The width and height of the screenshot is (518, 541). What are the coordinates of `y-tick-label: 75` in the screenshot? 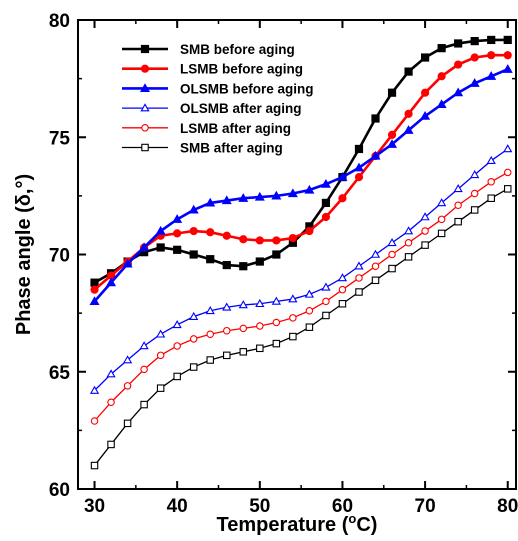 It's located at (60, 138).